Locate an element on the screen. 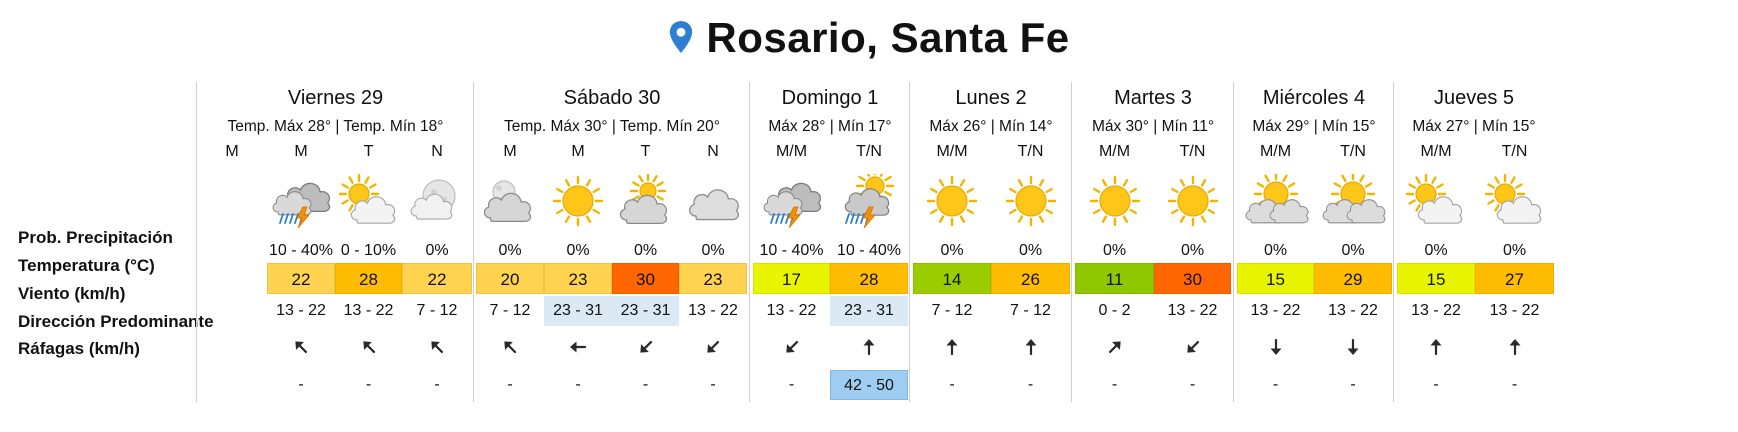 The width and height of the screenshot is (1738, 432). period-column: M 10 - 40% 22 13 - 22 - is located at coordinates (301, 242).